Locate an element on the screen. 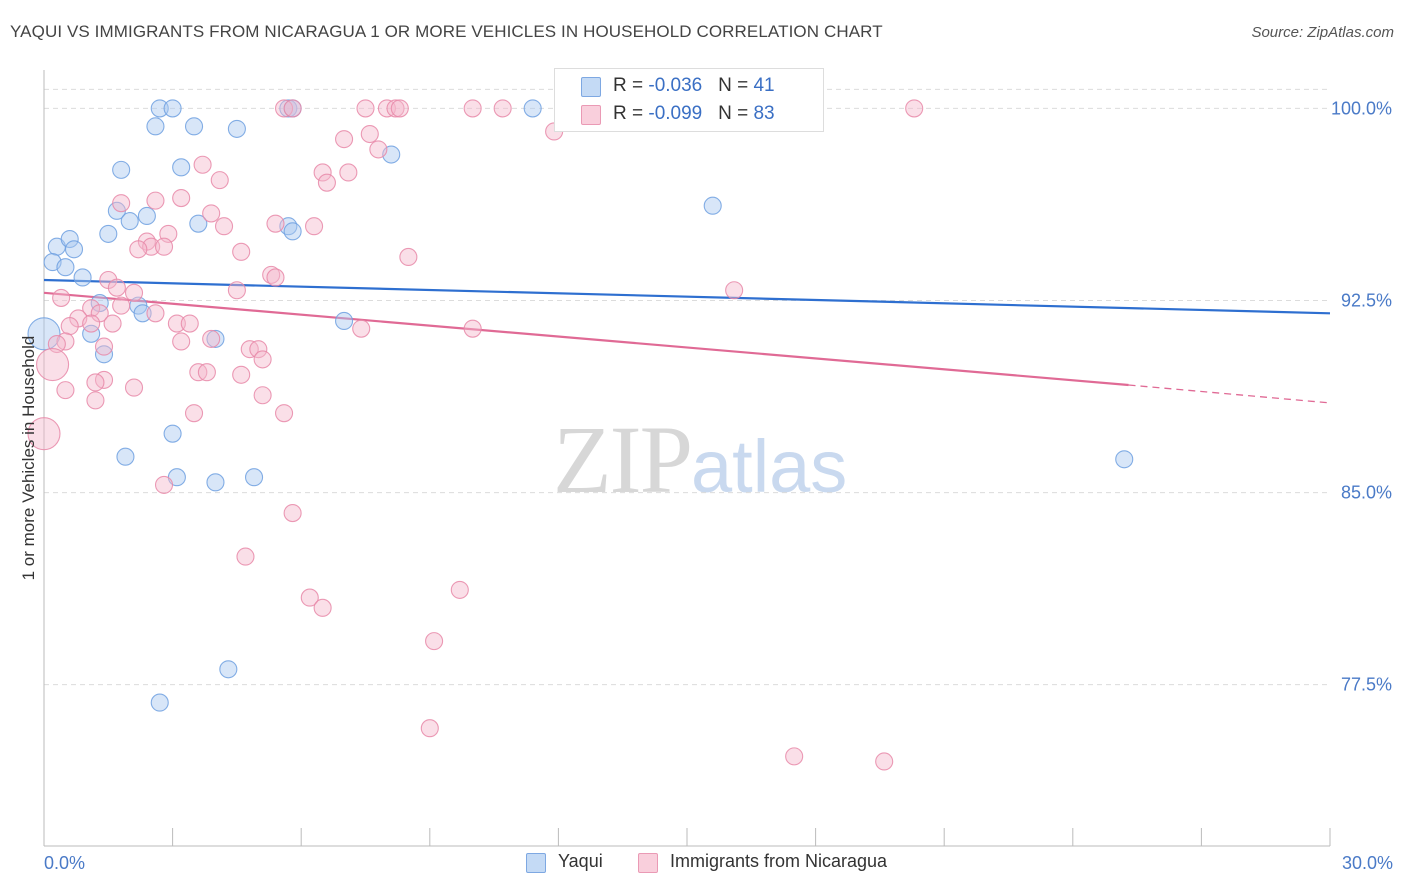  legend-swatch-nicaragua is located at coordinates (591, 115).